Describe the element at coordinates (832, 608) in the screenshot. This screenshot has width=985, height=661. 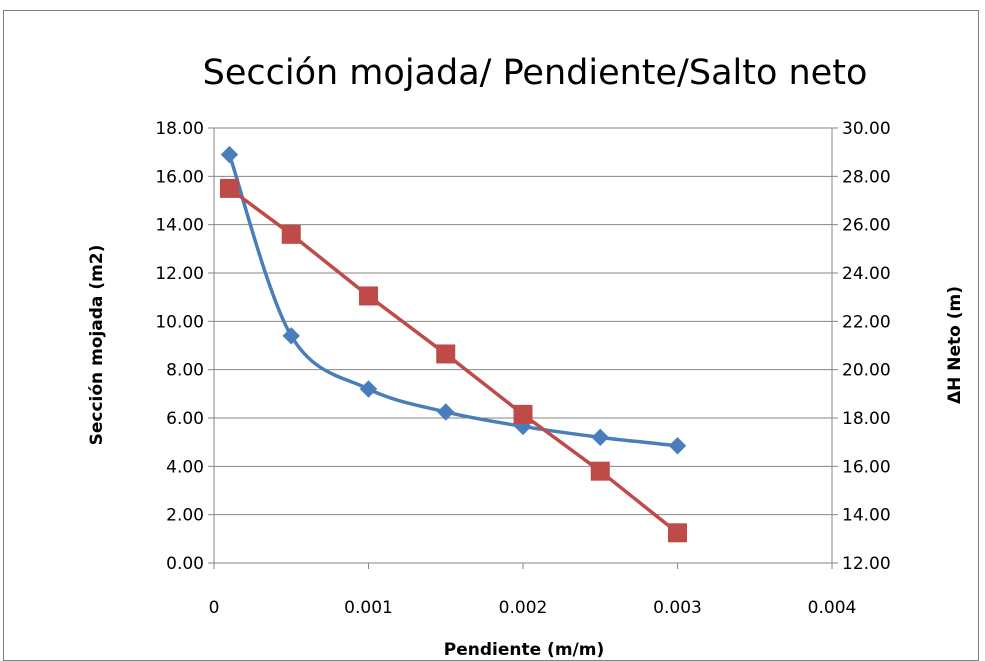
I see `x-tick-label: 0.004` at that location.